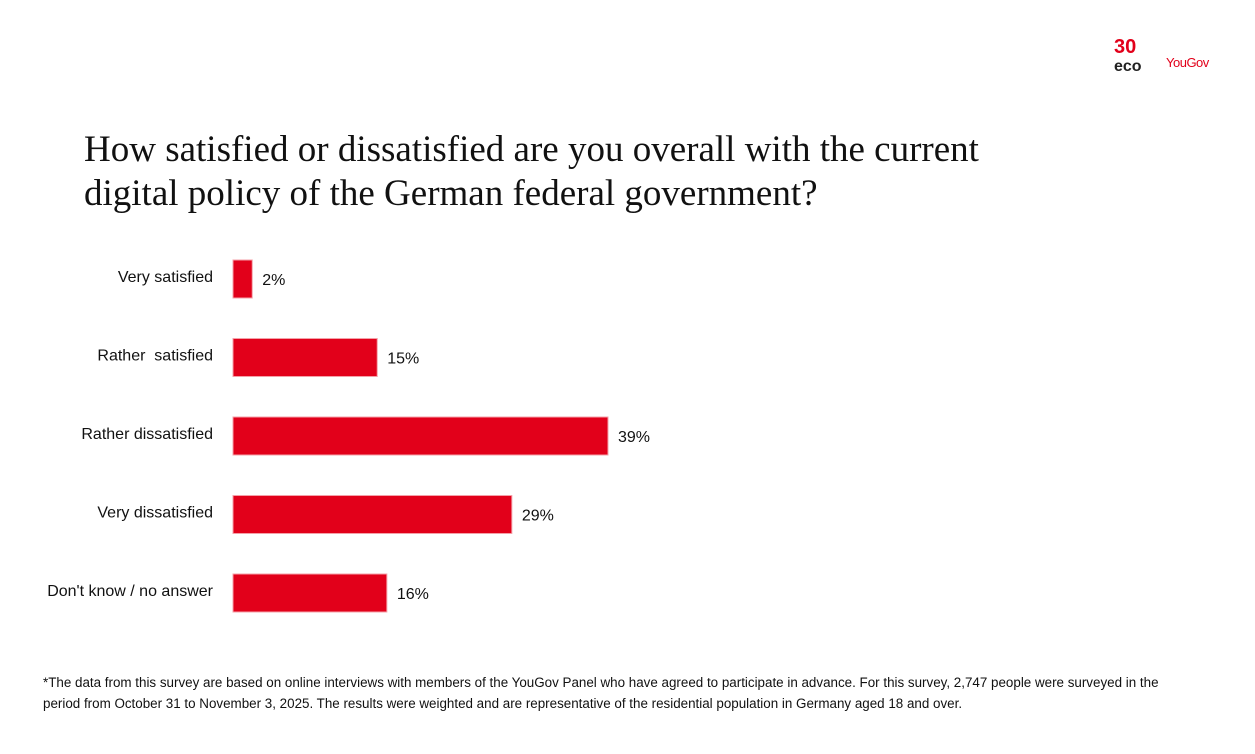 This screenshot has width=1255, height=754. I want to click on category-label: Rather satisfied, so click(155, 356).